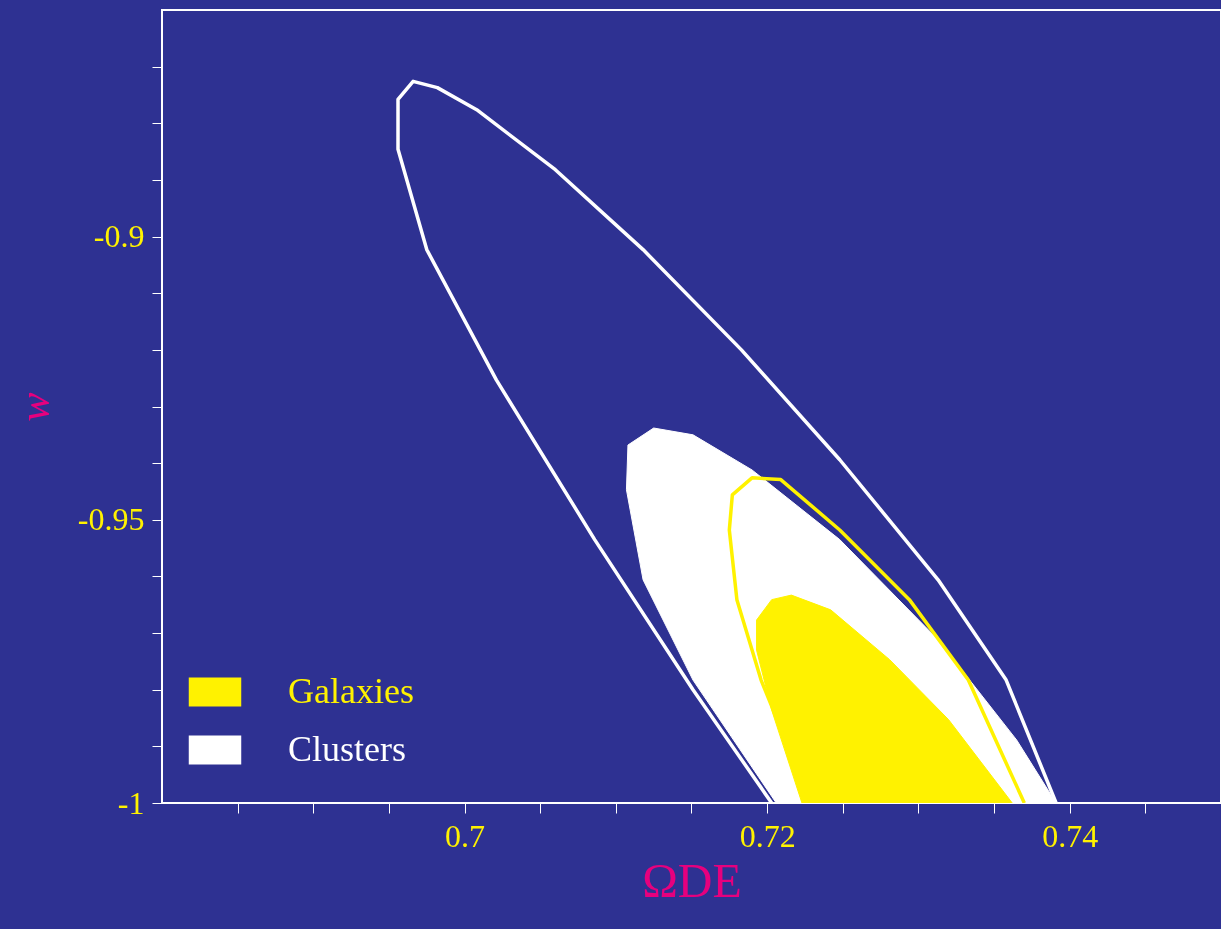  I want to click on x-tick-label: 0.7, so click(465, 835).